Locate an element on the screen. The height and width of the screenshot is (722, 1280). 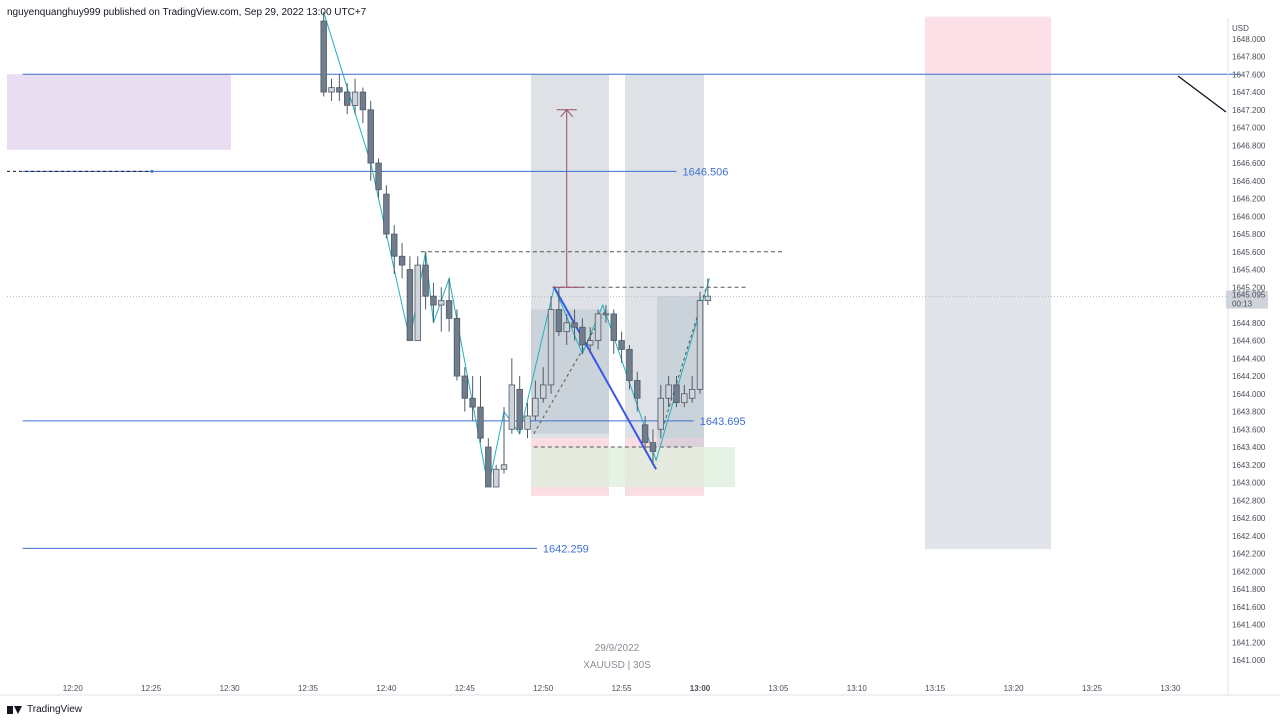
y-tick-label: 1641.800 is located at coordinates (1249, 589).